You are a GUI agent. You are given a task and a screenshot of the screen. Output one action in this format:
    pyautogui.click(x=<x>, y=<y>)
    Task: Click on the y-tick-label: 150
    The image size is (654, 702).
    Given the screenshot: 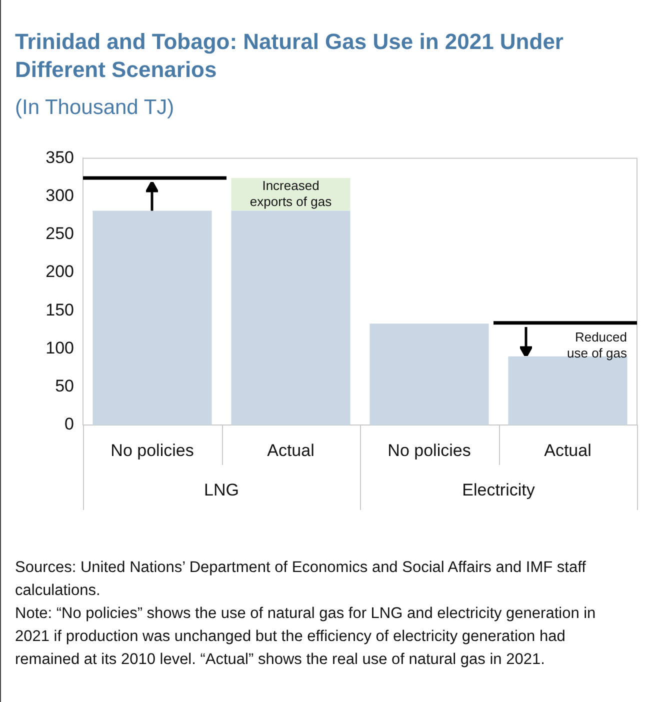 What is the action you would take?
    pyautogui.click(x=60, y=310)
    